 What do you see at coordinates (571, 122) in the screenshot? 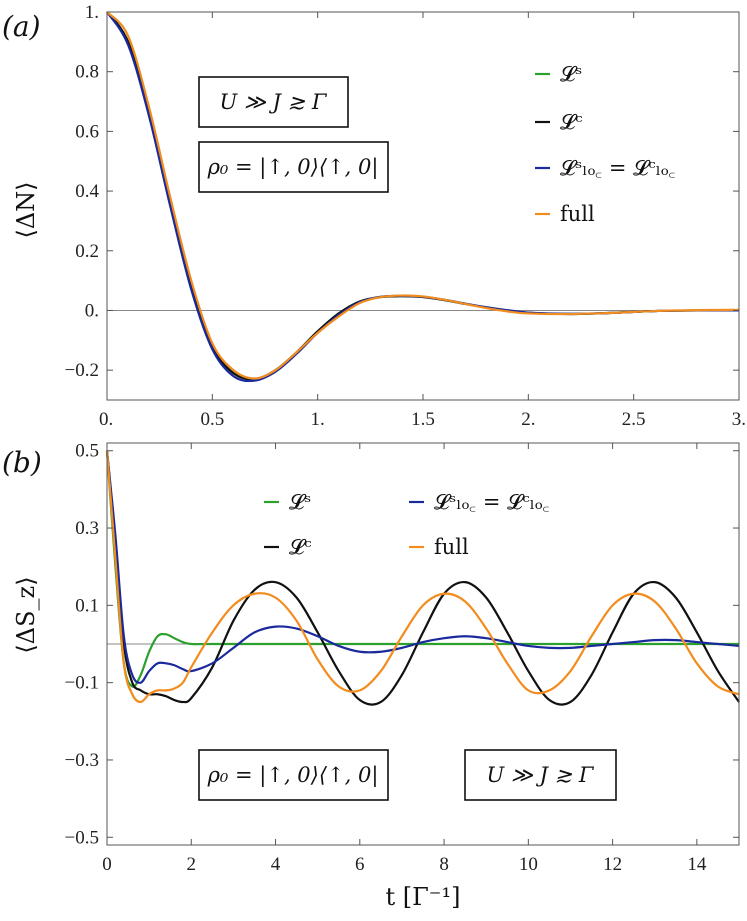
I see `panel-a-legend-c: 𝓛ᶜ` at bounding box center [571, 122].